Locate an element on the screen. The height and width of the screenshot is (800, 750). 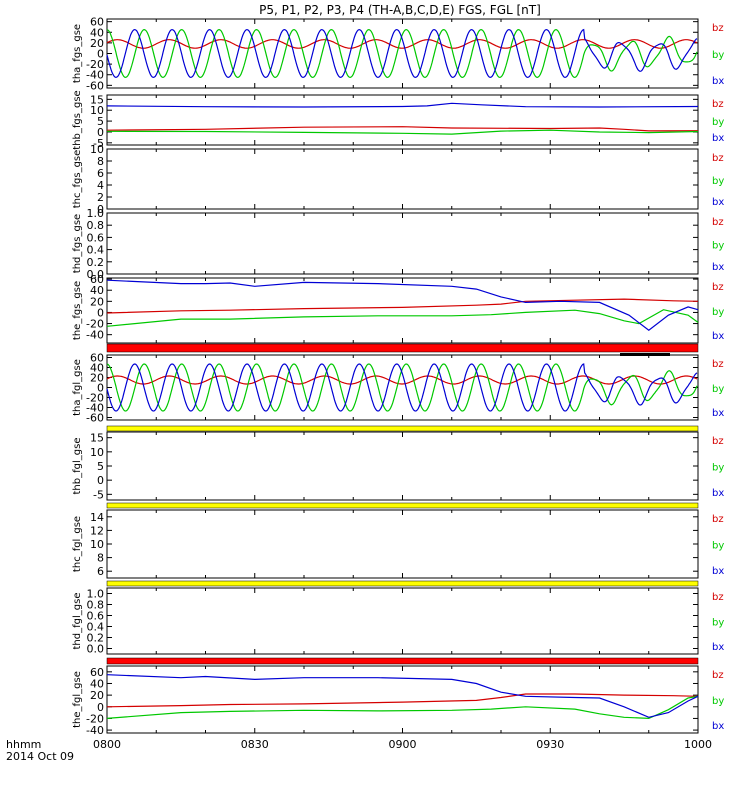
x-tick-label: 1000 is located at coordinates (698, 744).